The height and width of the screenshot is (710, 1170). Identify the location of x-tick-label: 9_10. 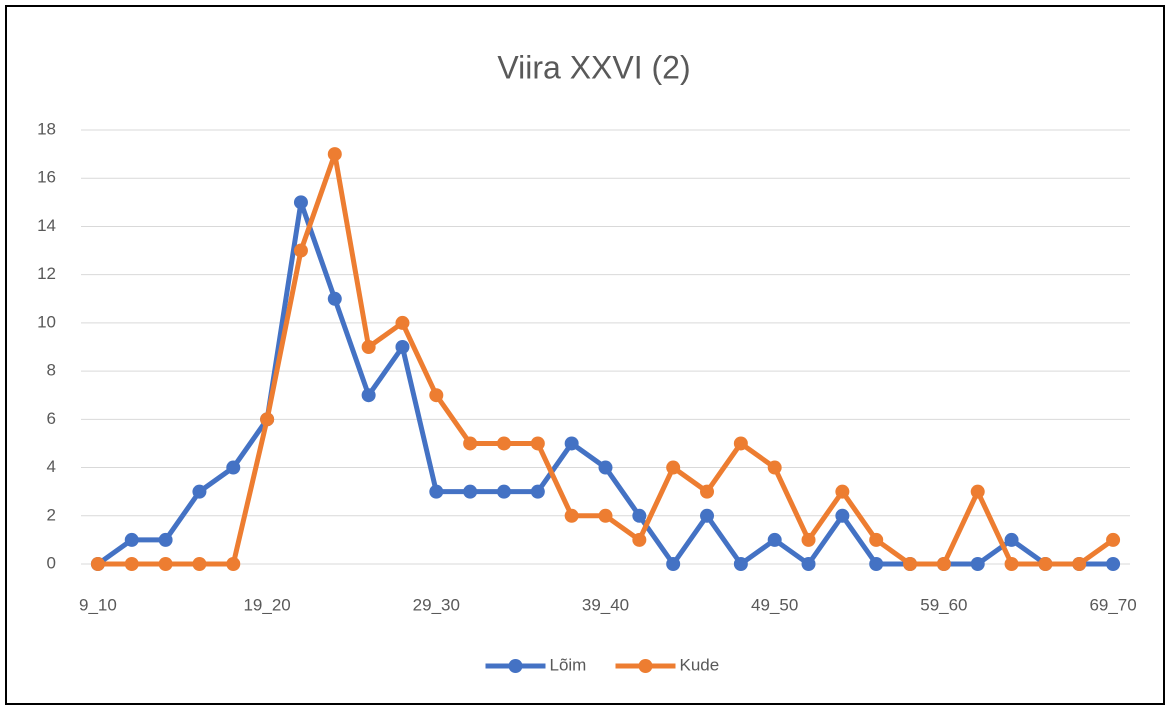
(98, 604).